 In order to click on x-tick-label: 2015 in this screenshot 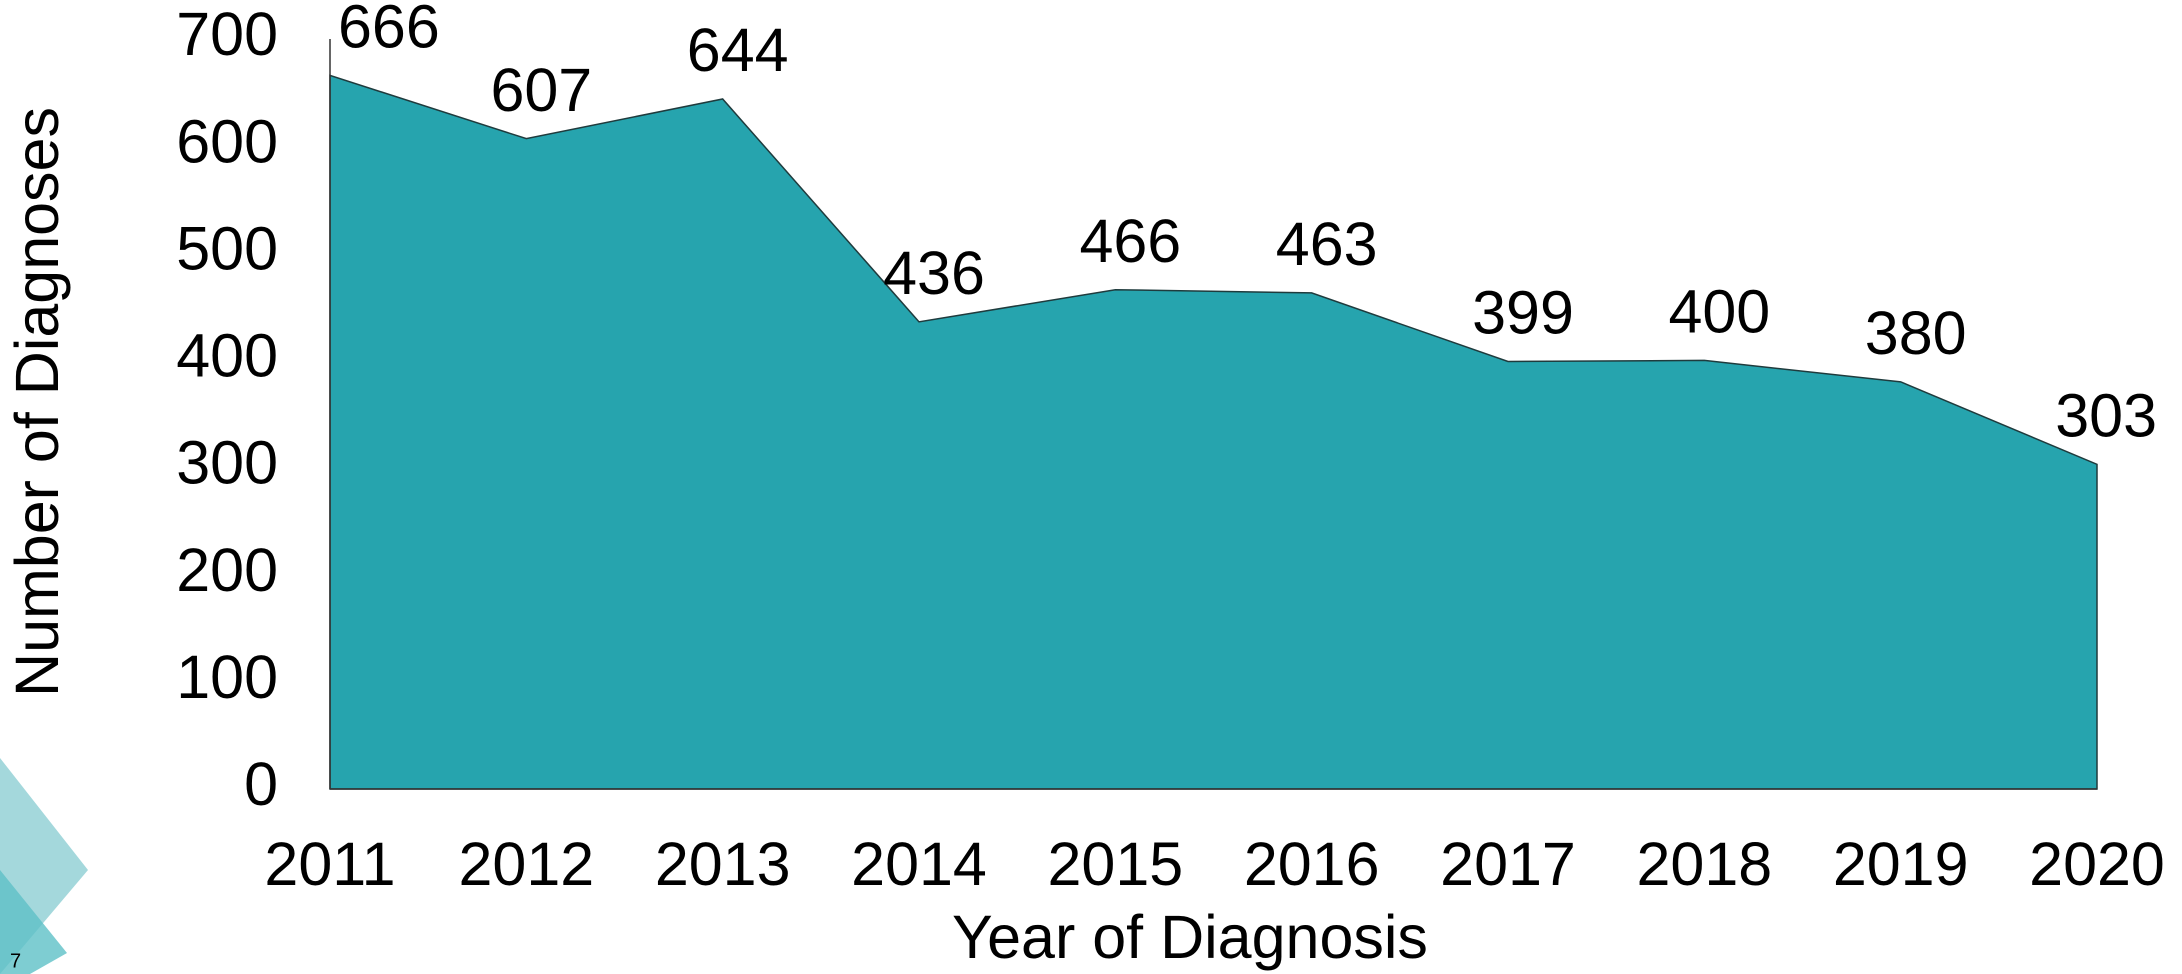, I will do `click(1115, 864)`.